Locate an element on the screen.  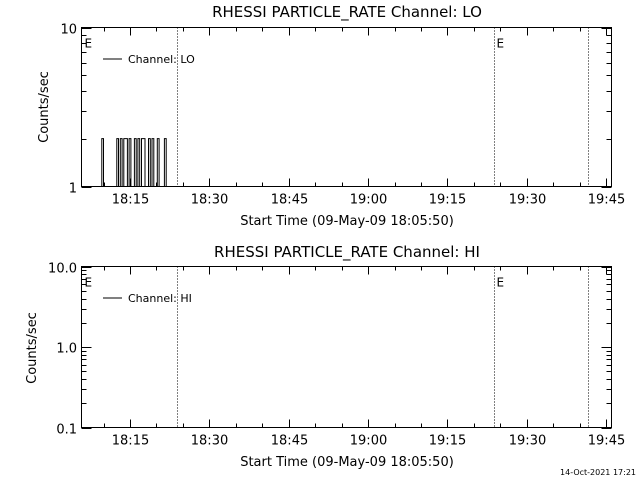
legend: Channel: LO is located at coordinates (149, 59).